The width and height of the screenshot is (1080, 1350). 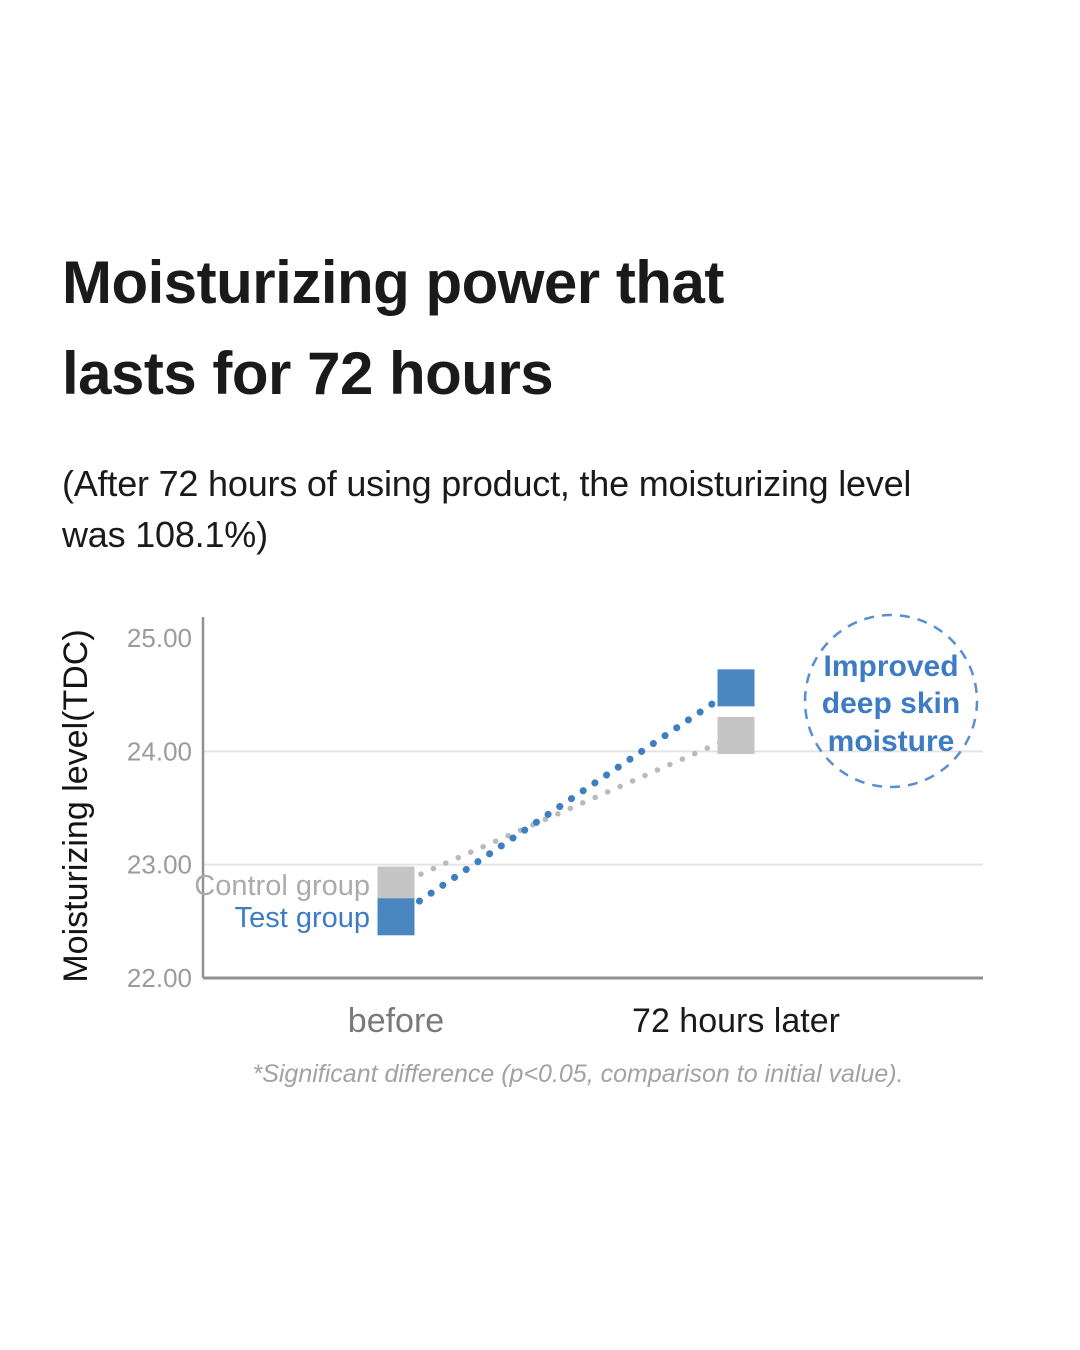 I want to click on test-marker-before, so click(x=396, y=917).